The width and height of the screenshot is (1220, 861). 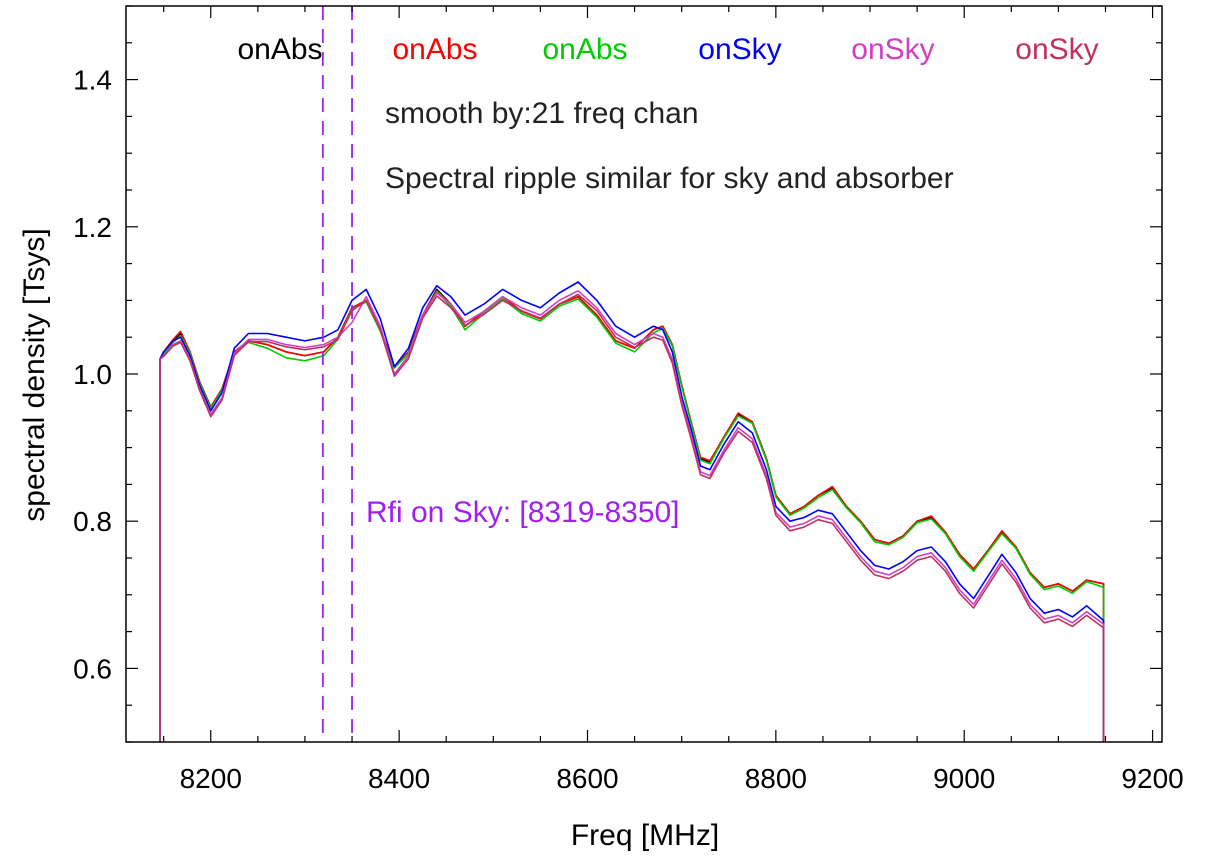 What do you see at coordinates (667, 49) in the screenshot?
I see `legend: onAbs onAbs onAbs onSky onSky onSky` at bounding box center [667, 49].